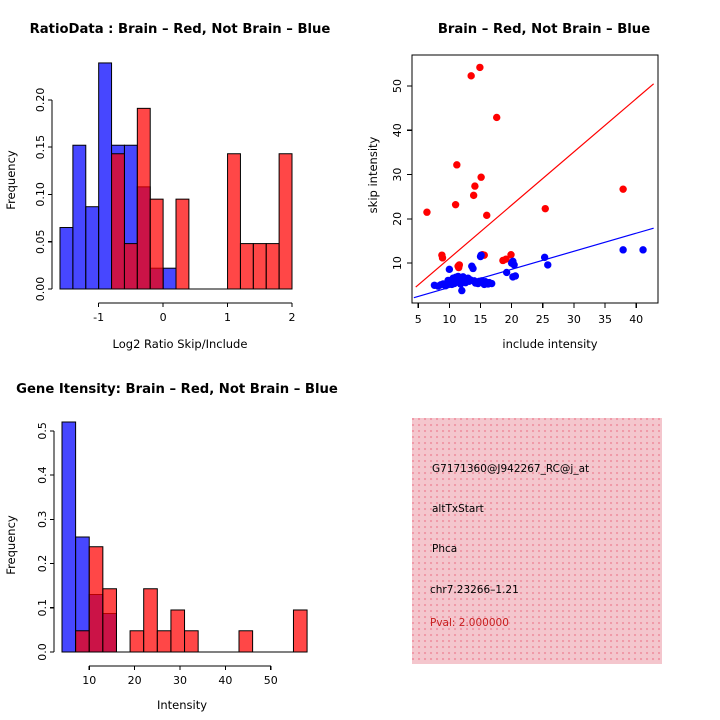  I want to click on y-tick-label: 20, so click(397, 219).